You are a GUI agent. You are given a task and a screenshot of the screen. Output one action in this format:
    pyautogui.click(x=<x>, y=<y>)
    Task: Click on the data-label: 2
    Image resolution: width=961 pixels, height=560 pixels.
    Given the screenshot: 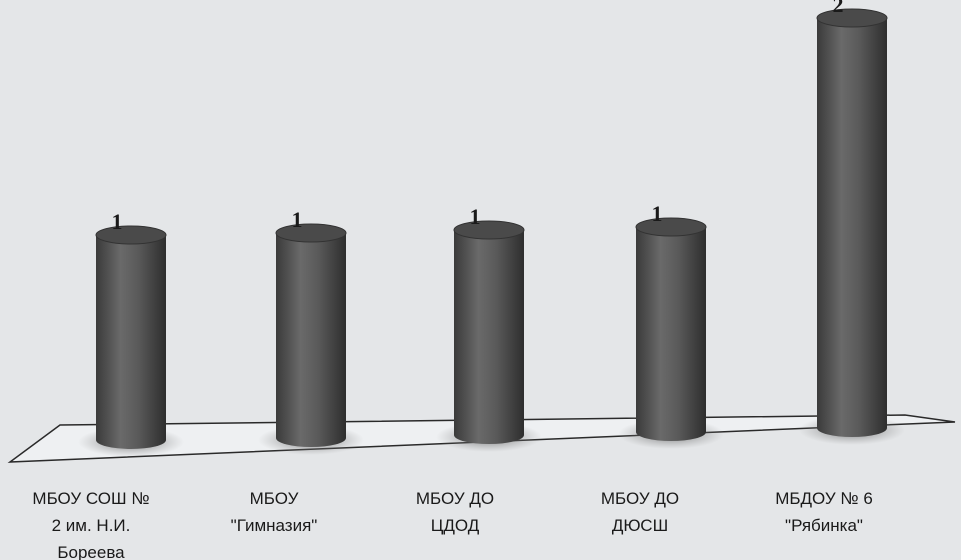 What is the action you would take?
    pyautogui.click(x=838, y=8)
    